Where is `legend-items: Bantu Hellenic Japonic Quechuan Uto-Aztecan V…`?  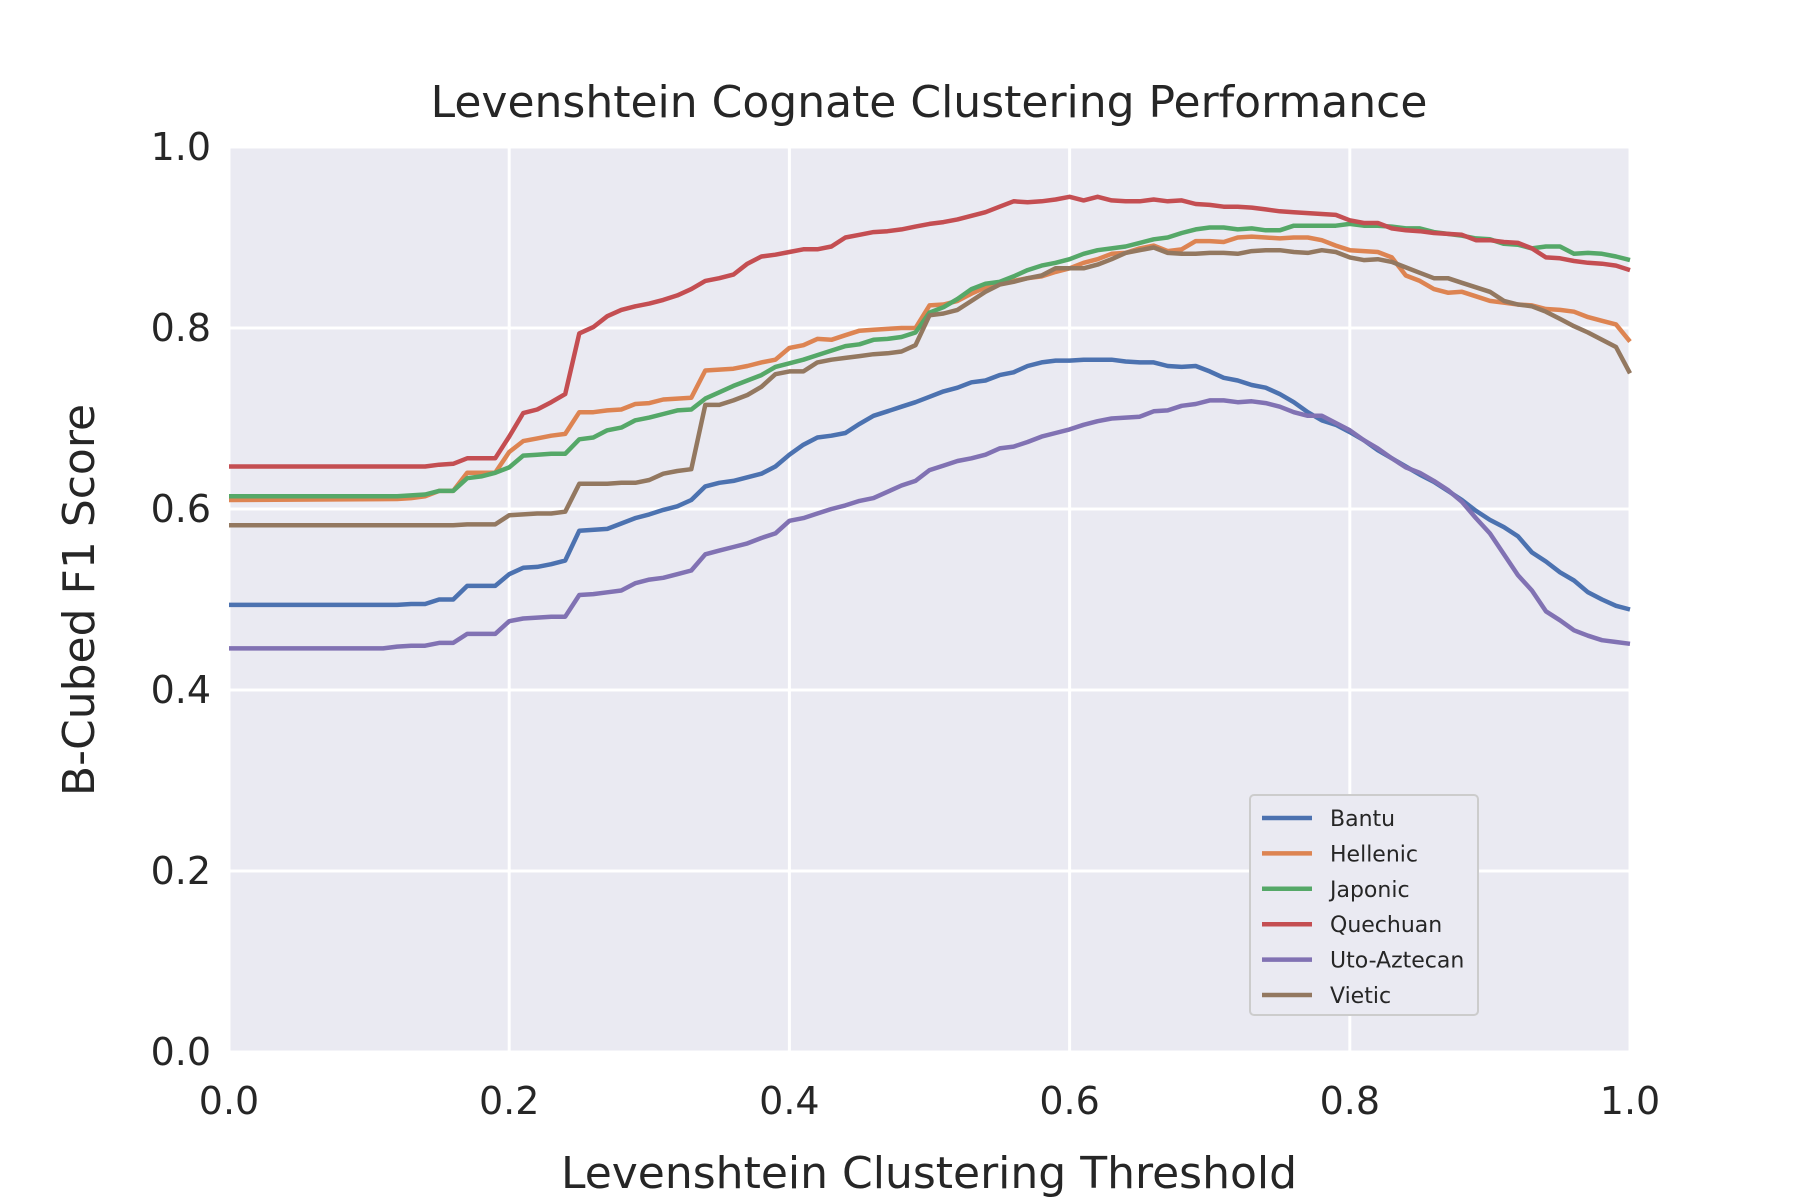
legend-items: Bantu Hellenic Japonic Quechuan Uto-Aztecan V… is located at coordinates (1363, 908).